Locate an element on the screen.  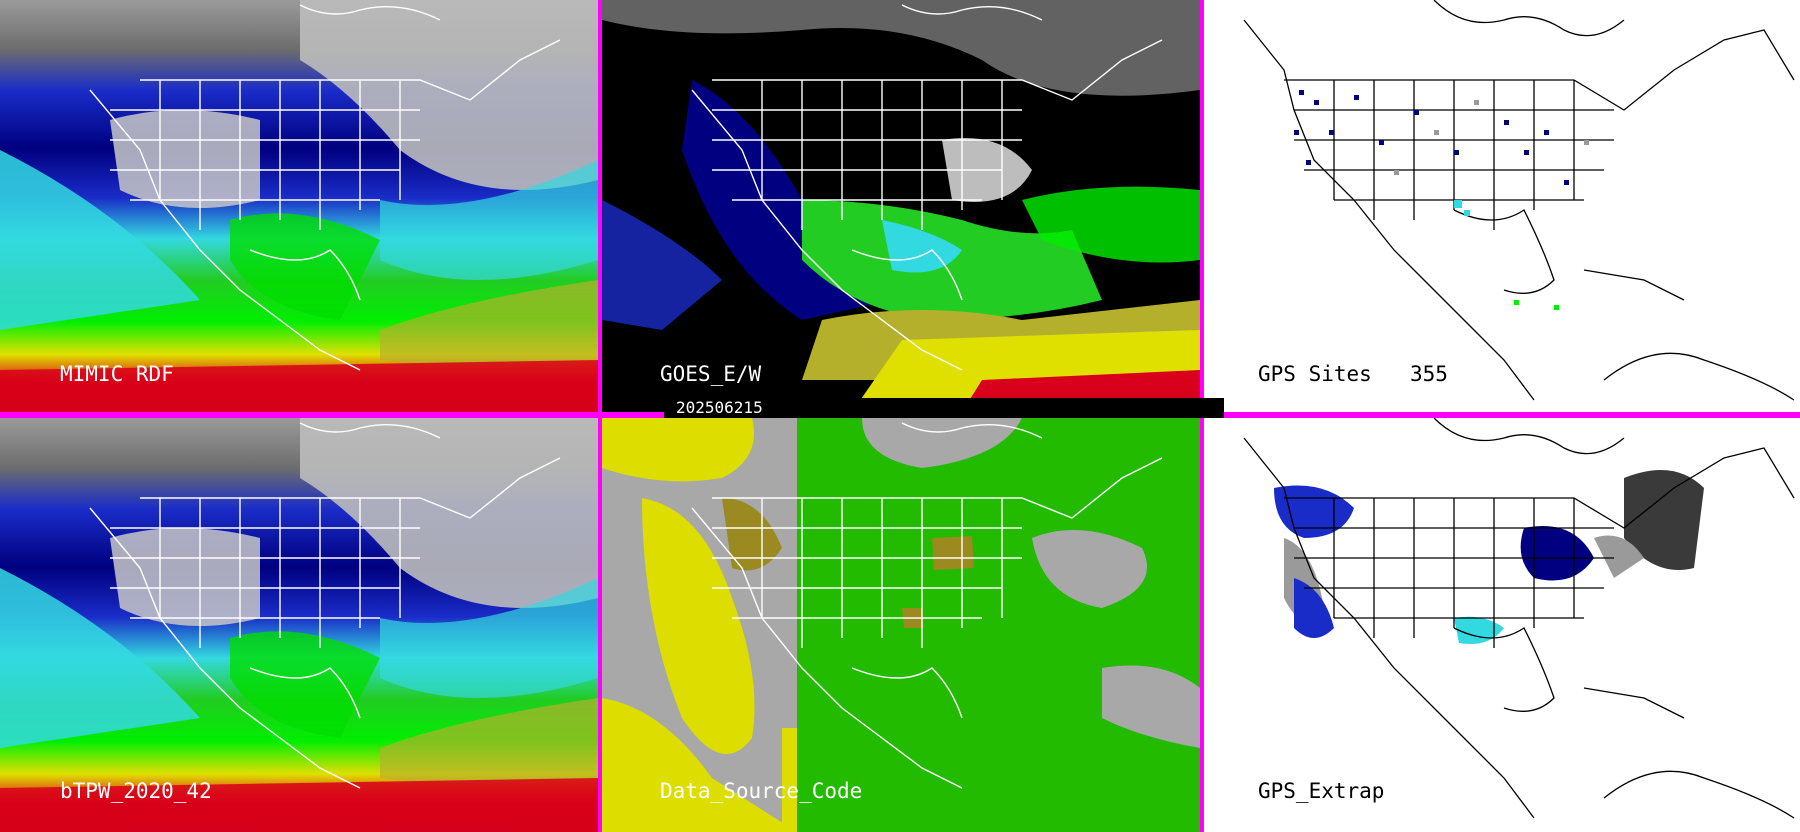
label-mimic-rdf: MIMIC RDF is located at coordinates (117, 374).